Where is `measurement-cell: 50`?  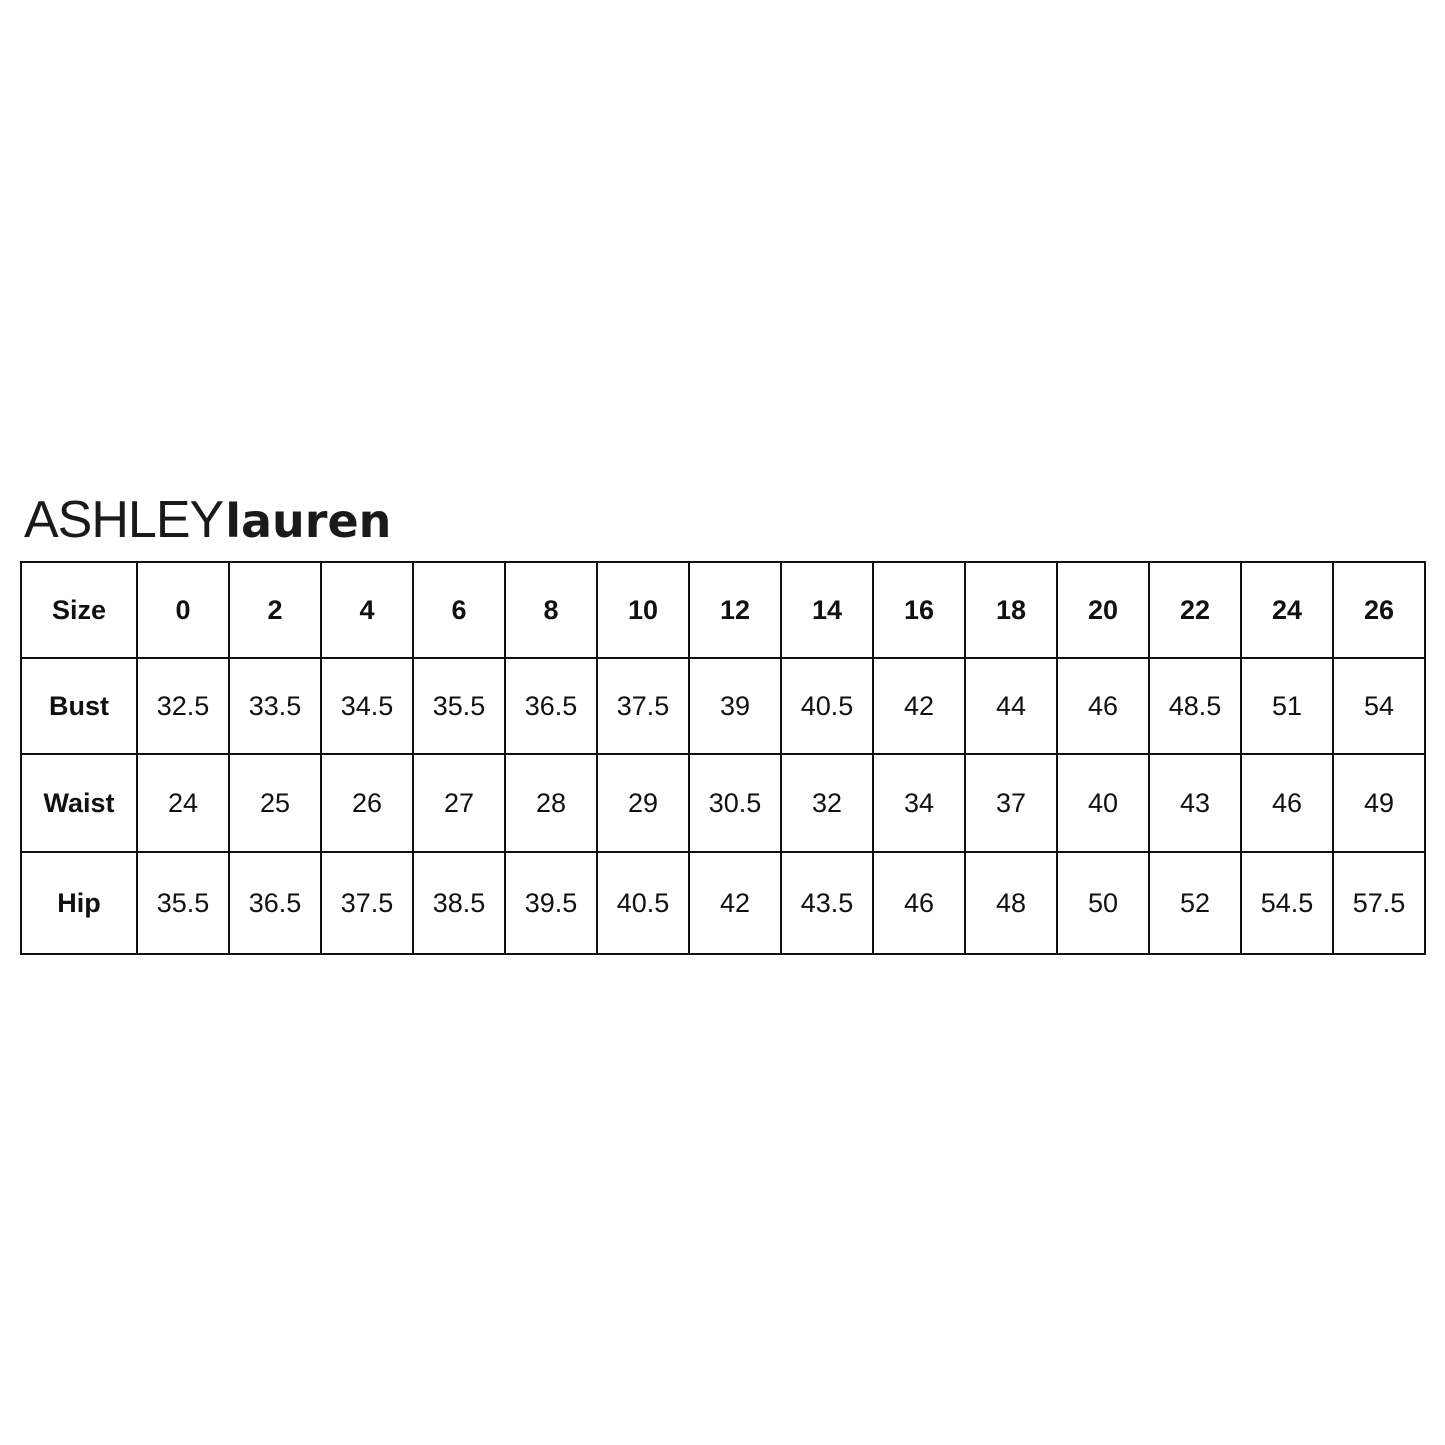
measurement-cell: 50 is located at coordinates (1103, 903).